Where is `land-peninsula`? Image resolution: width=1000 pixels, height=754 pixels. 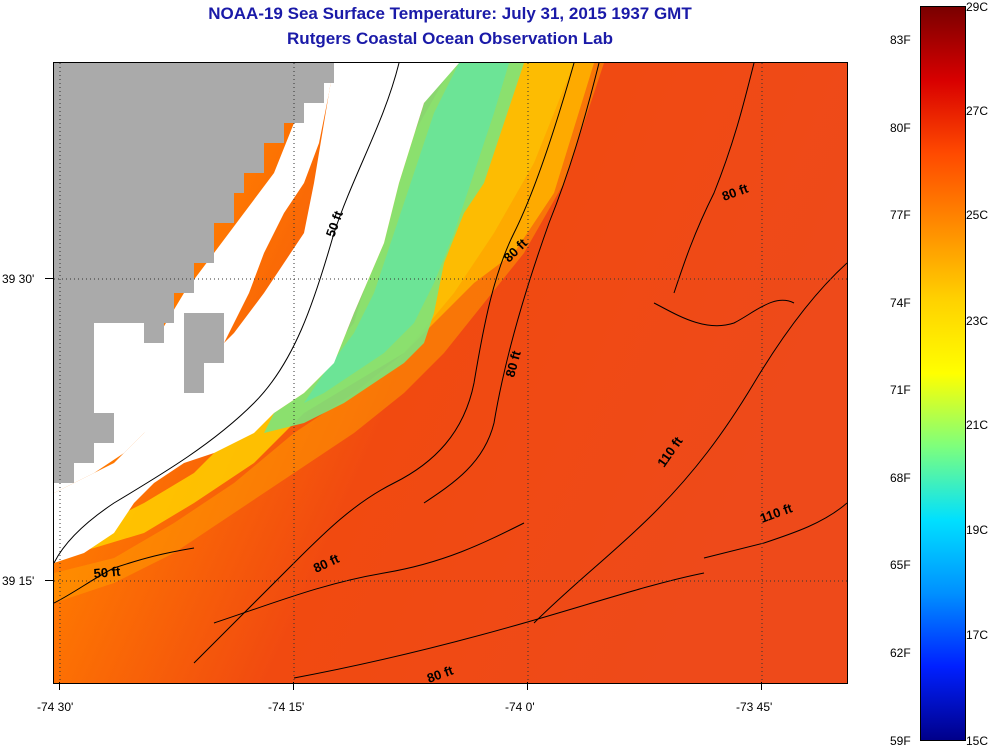 land-peninsula is located at coordinates (204, 353).